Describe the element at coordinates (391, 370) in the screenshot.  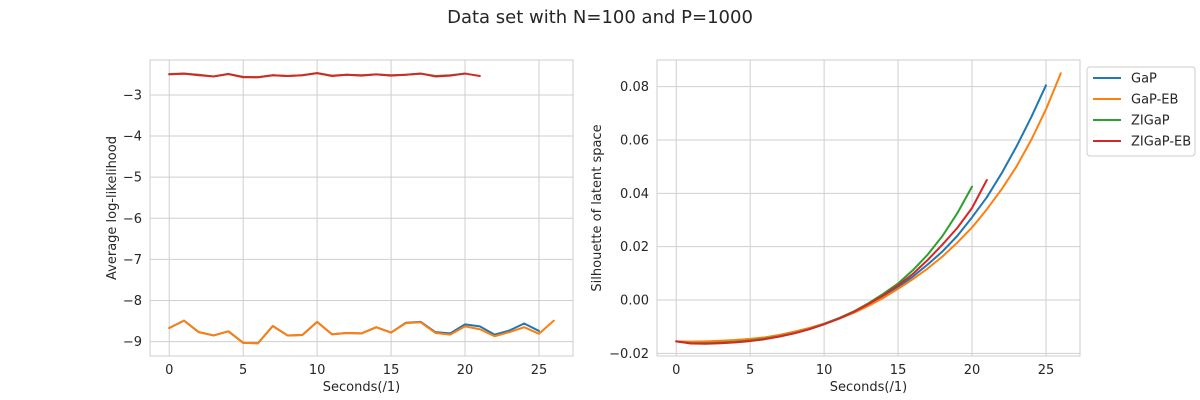
I see `loglik-x-tick-label: 15` at that location.